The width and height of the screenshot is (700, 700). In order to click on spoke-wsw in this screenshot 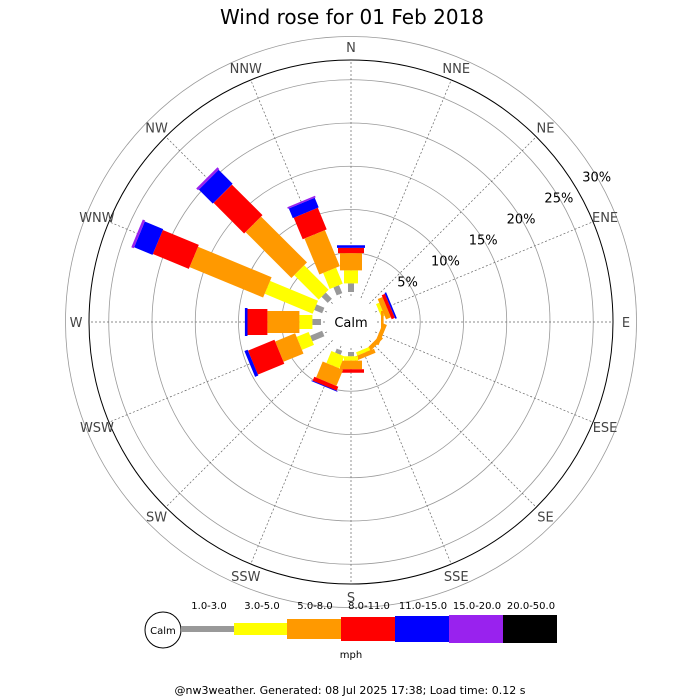, I will do `click(218, 377)`.